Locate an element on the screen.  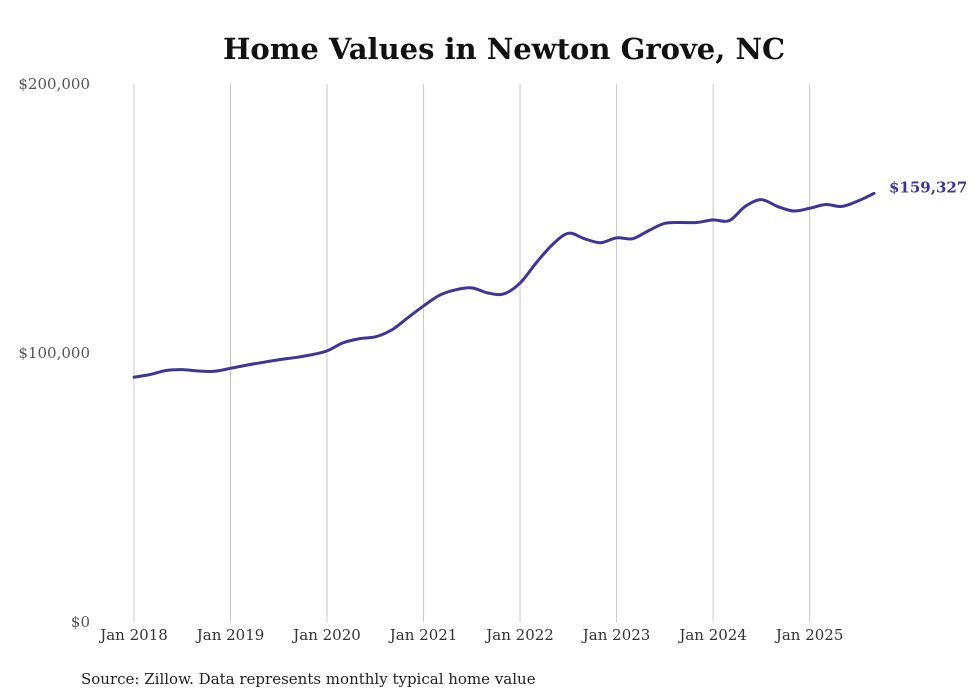
x-tick-label: Jan 2023 is located at coordinates (616, 635).